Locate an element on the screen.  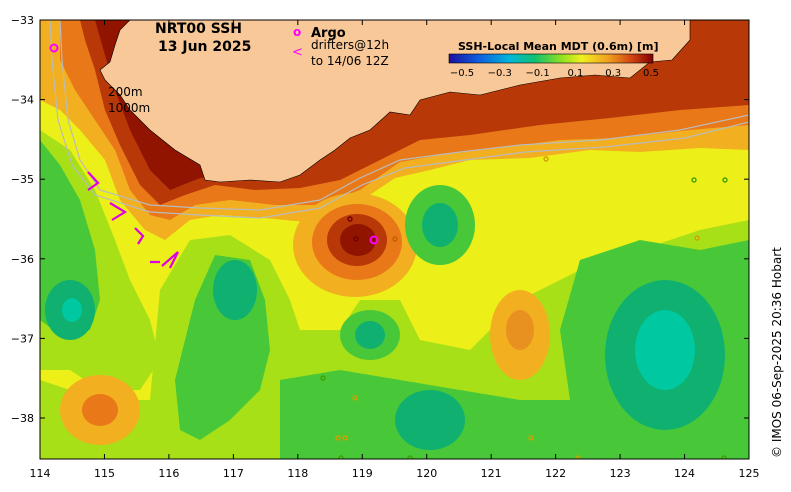
y-tick-label: −38 is located at coordinates (22, 418).